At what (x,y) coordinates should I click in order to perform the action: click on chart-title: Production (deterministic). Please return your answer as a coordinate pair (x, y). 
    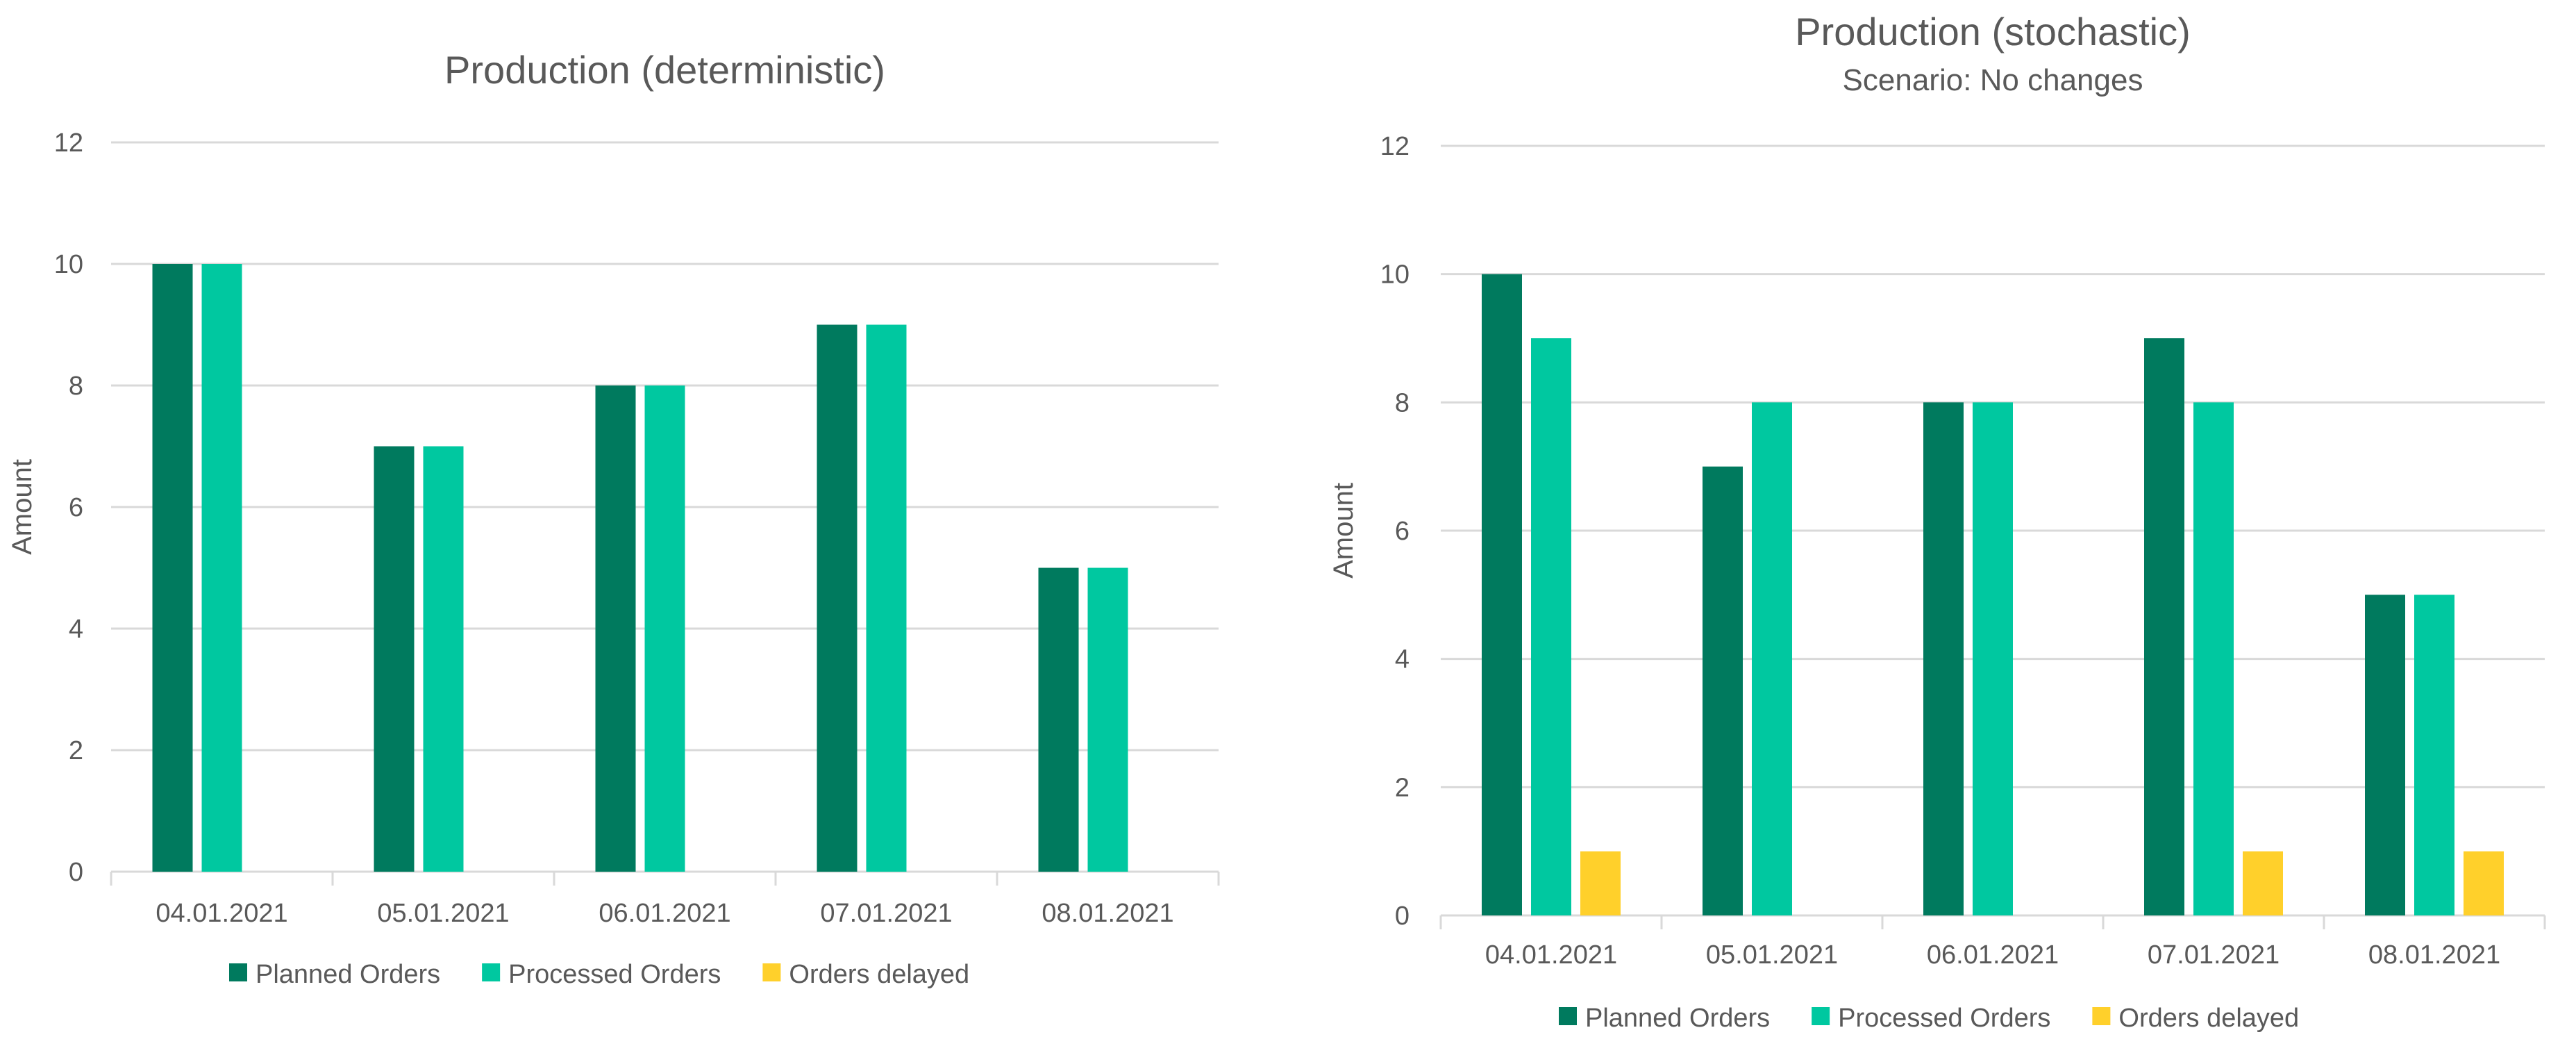
    Looking at the image, I should click on (664, 70).